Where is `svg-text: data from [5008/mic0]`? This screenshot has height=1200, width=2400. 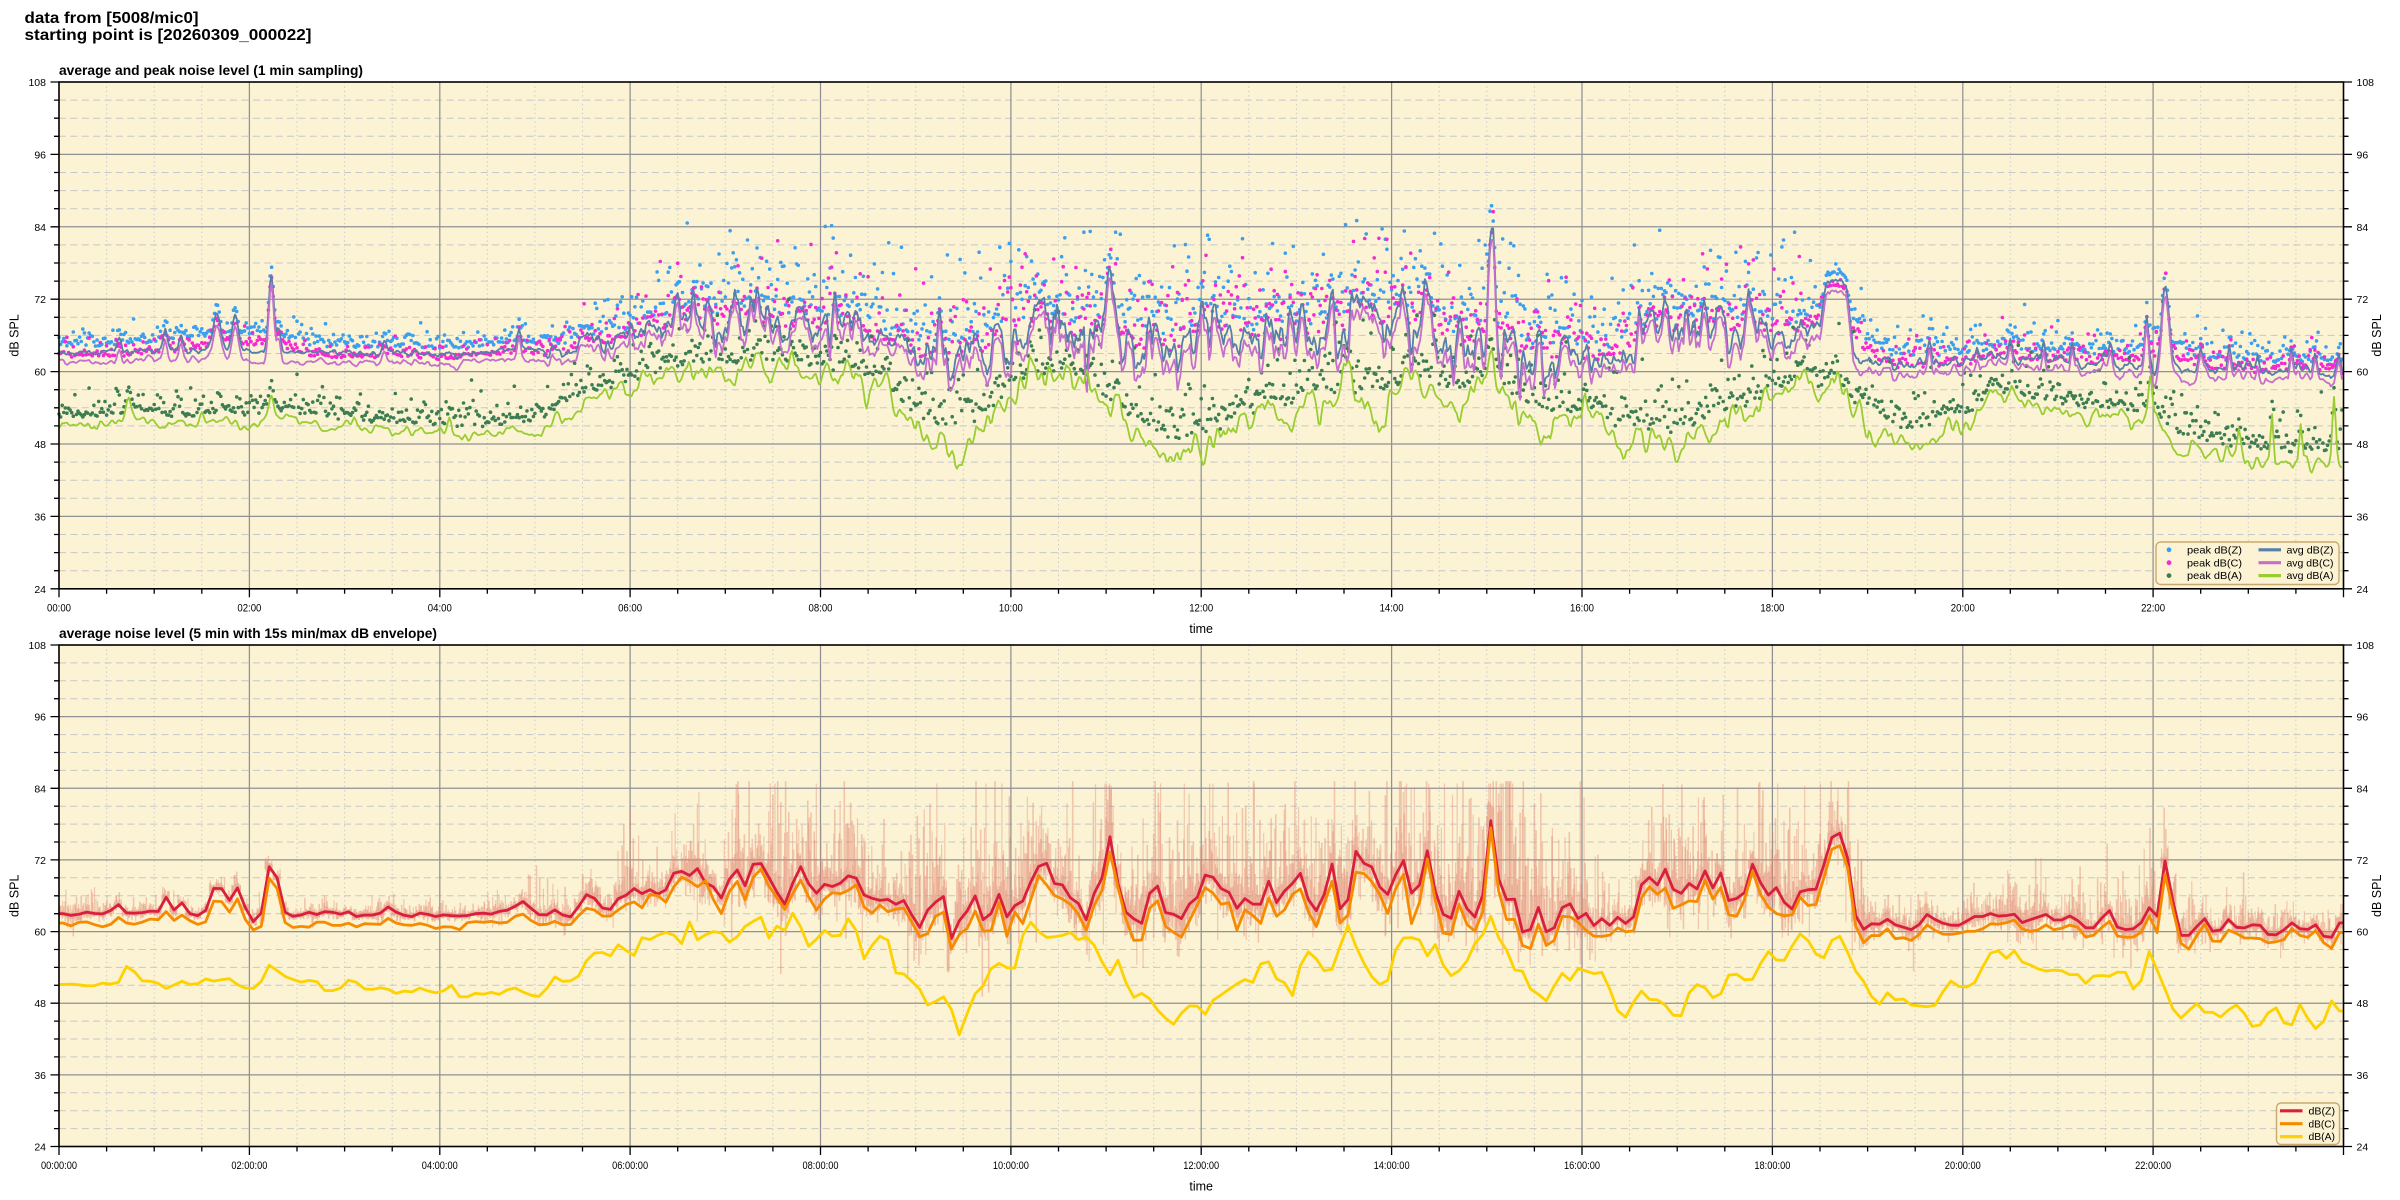
svg-text: data from [5008/mic0] is located at coordinates (112, 18).